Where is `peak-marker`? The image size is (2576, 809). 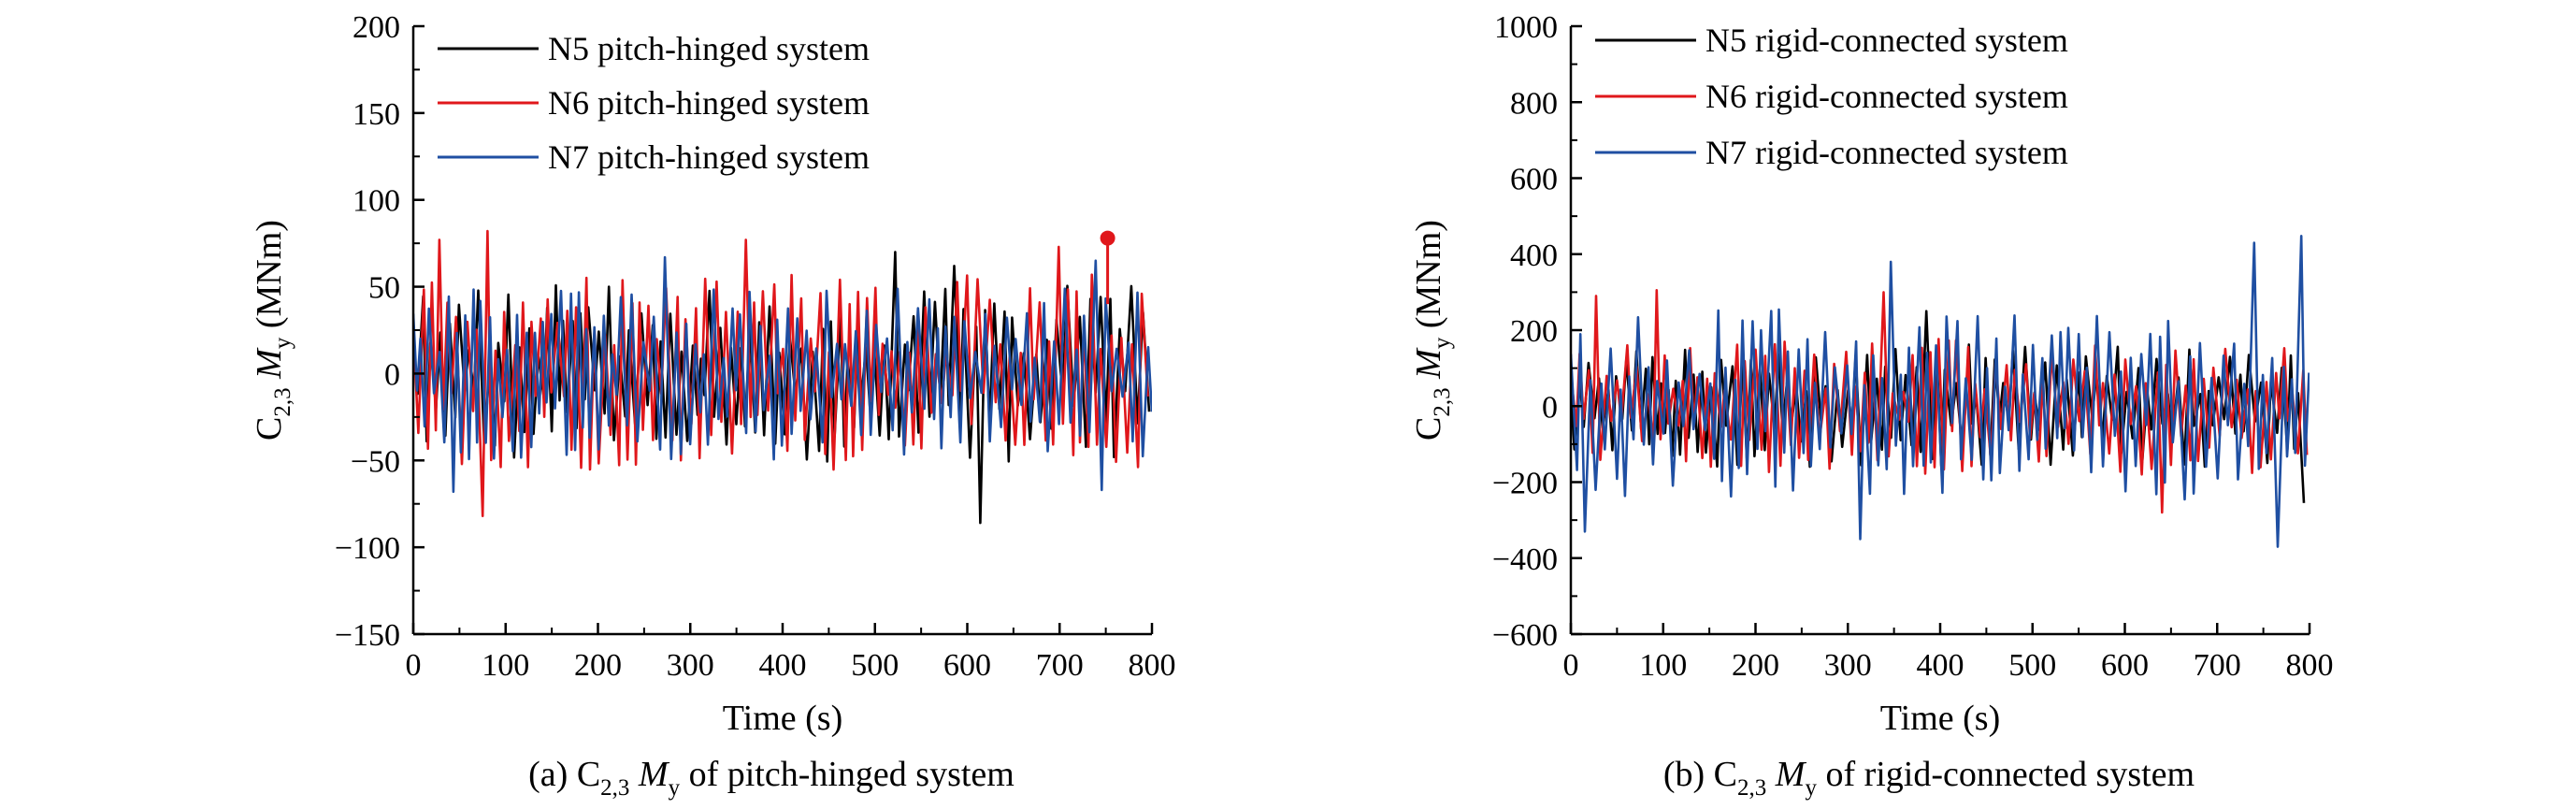
peak-marker is located at coordinates (1108, 238).